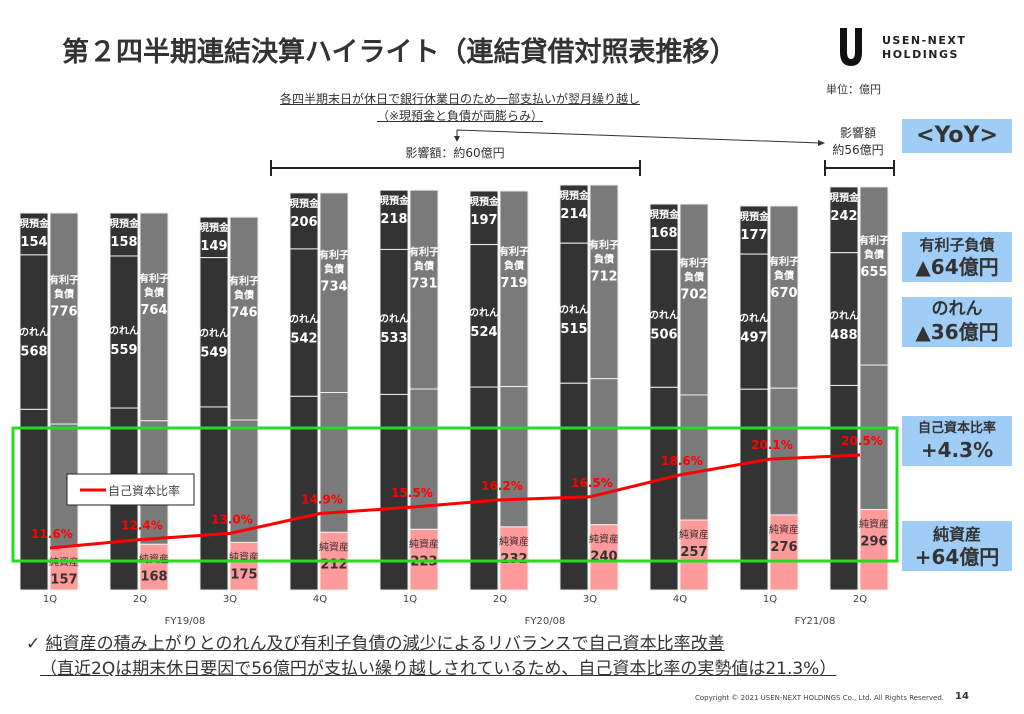 The height and width of the screenshot is (714, 1024). Describe the element at coordinates (410, 599) in the screenshot. I see `x-tick-label: 1Q` at that location.